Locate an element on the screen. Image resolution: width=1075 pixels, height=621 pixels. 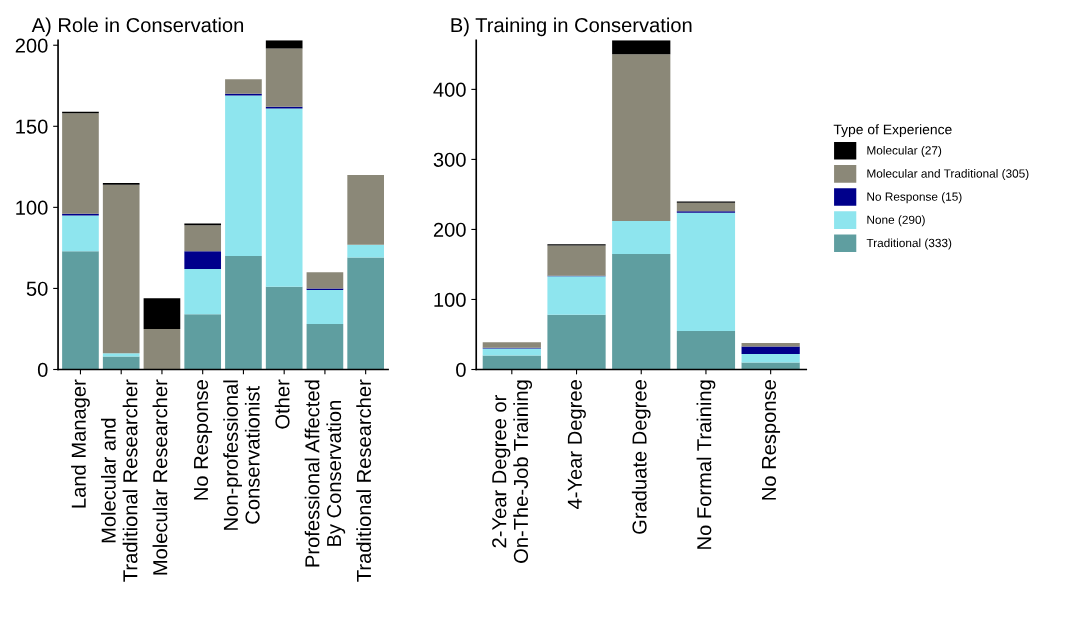
y-tick-label: 150 is located at coordinates (32, 126).